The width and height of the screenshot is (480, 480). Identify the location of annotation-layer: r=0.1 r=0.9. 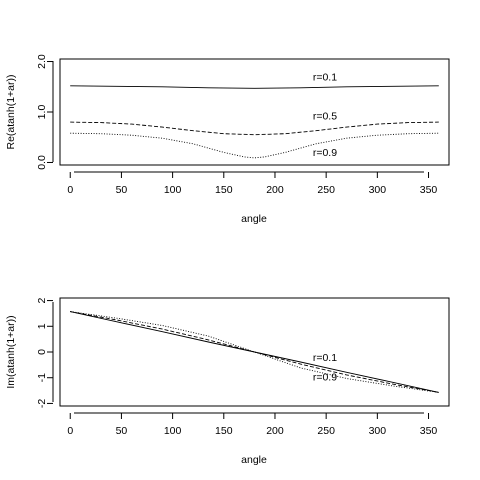
(325, 367).